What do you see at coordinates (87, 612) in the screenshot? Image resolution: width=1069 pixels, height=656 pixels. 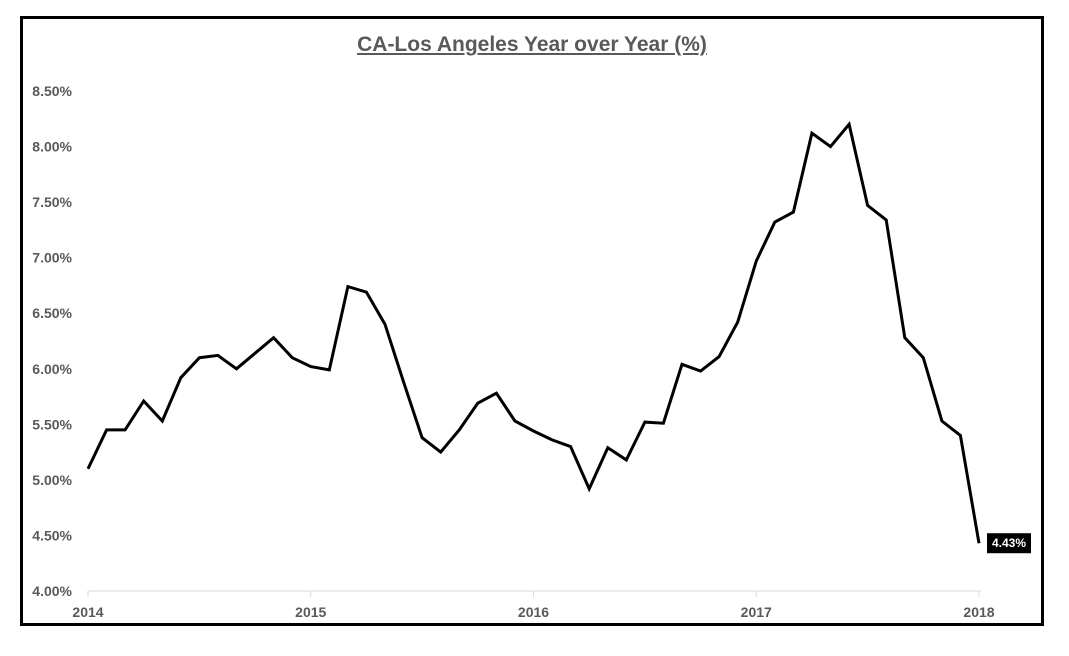 I see `x-tick-label: 2014` at bounding box center [87, 612].